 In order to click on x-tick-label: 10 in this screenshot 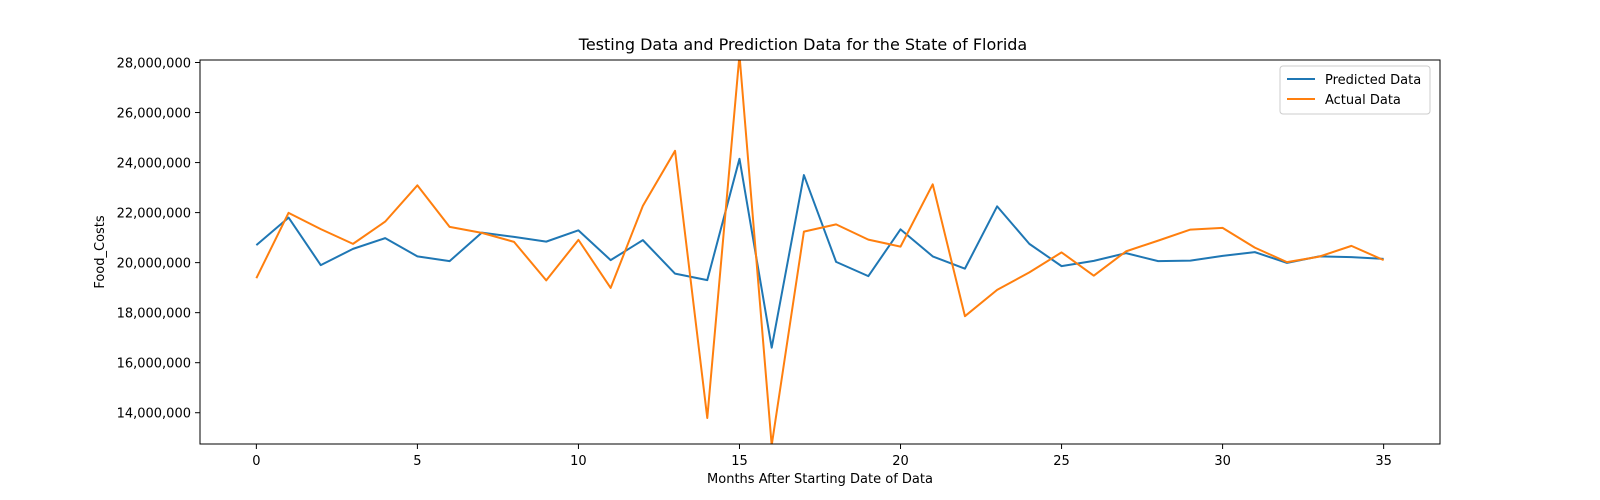, I will do `click(578, 461)`.